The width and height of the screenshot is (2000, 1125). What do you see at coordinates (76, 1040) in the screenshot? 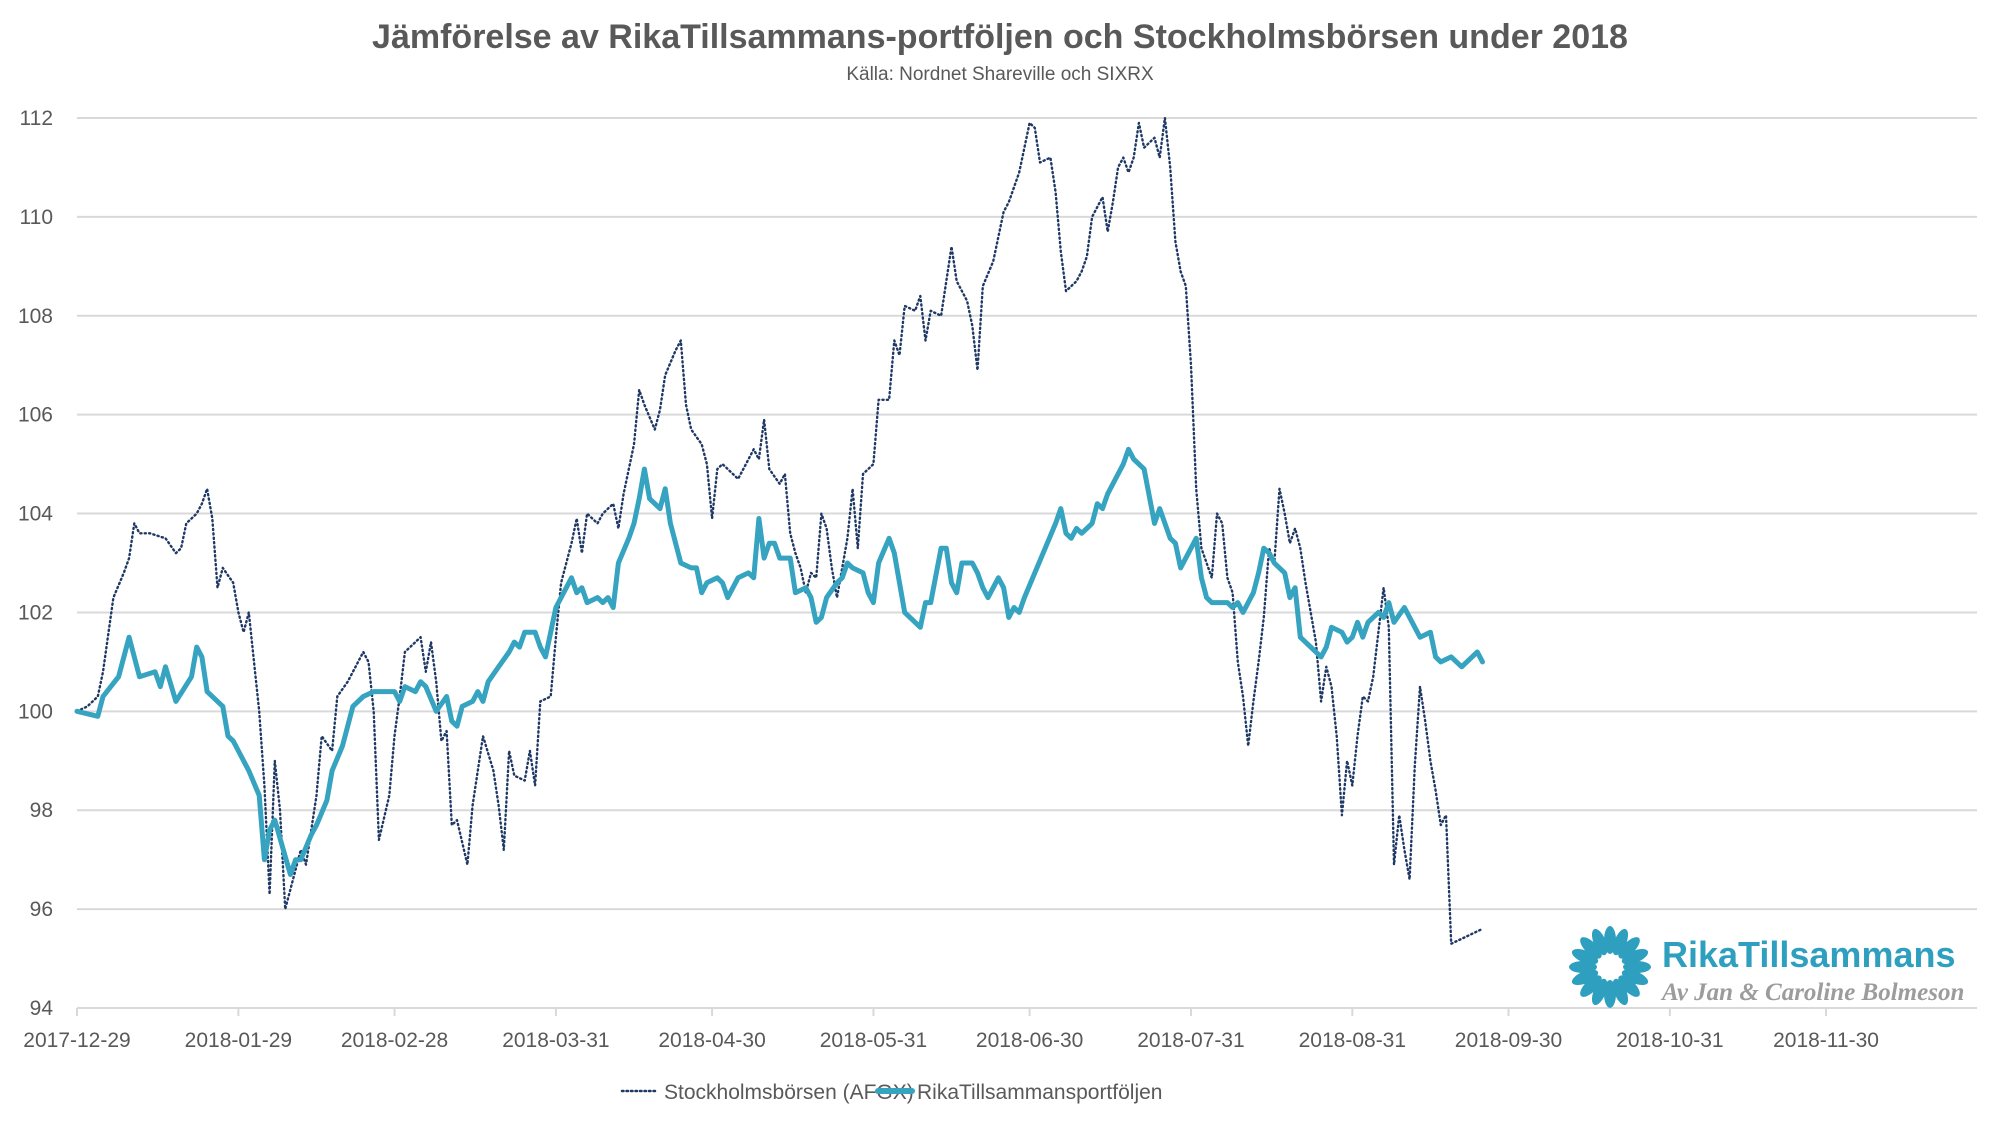
I see `x-tick-label: 2017-12-29` at bounding box center [76, 1040].